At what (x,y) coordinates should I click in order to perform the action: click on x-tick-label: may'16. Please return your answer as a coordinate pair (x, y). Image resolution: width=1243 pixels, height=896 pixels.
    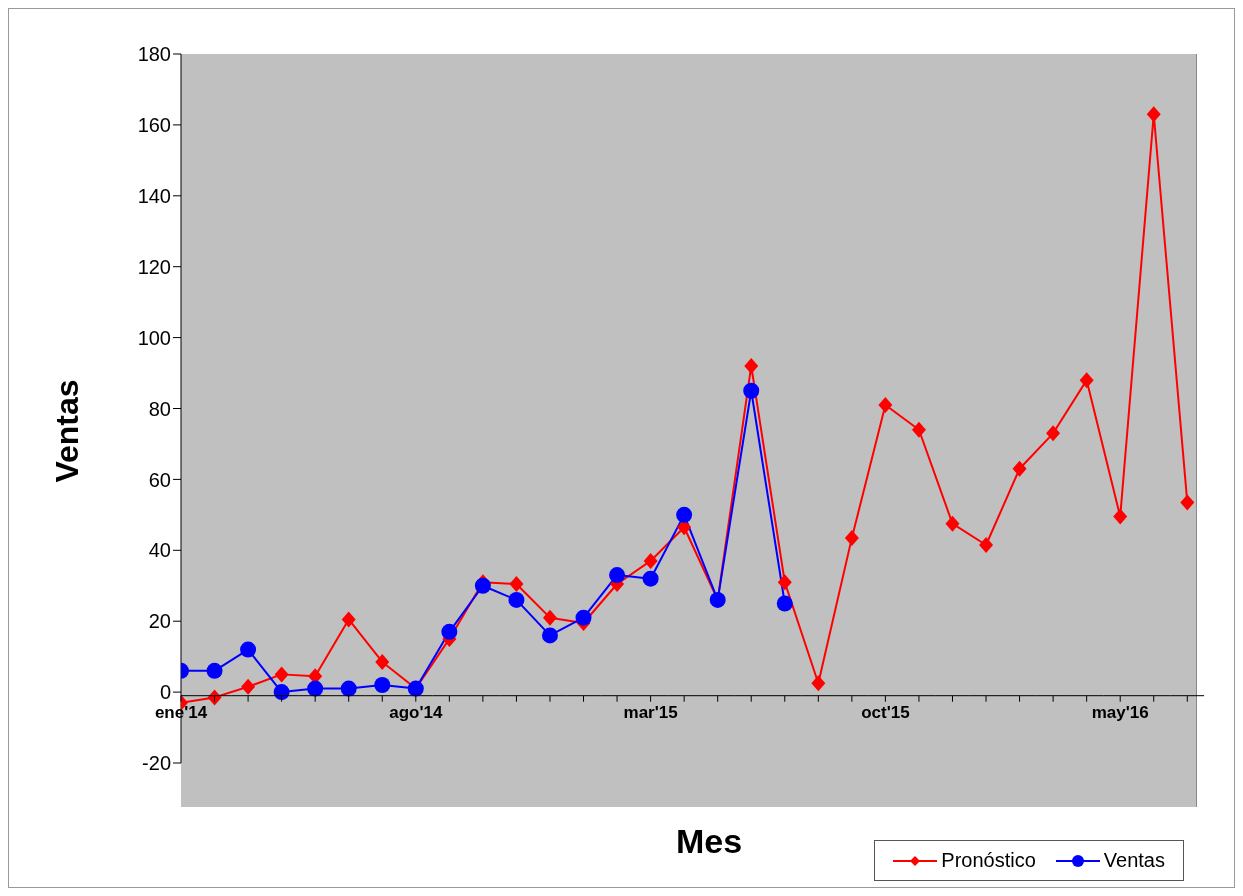
    Looking at the image, I should click on (1120, 712).